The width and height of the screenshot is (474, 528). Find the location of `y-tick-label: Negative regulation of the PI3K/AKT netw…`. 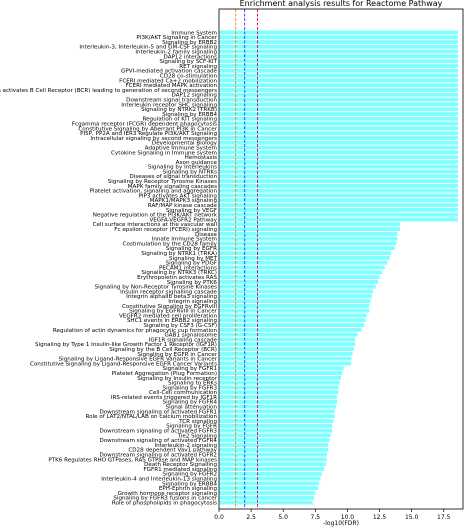

y-tick-label: Negative regulation of the PI3K/AKT netw… is located at coordinates (155, 216).